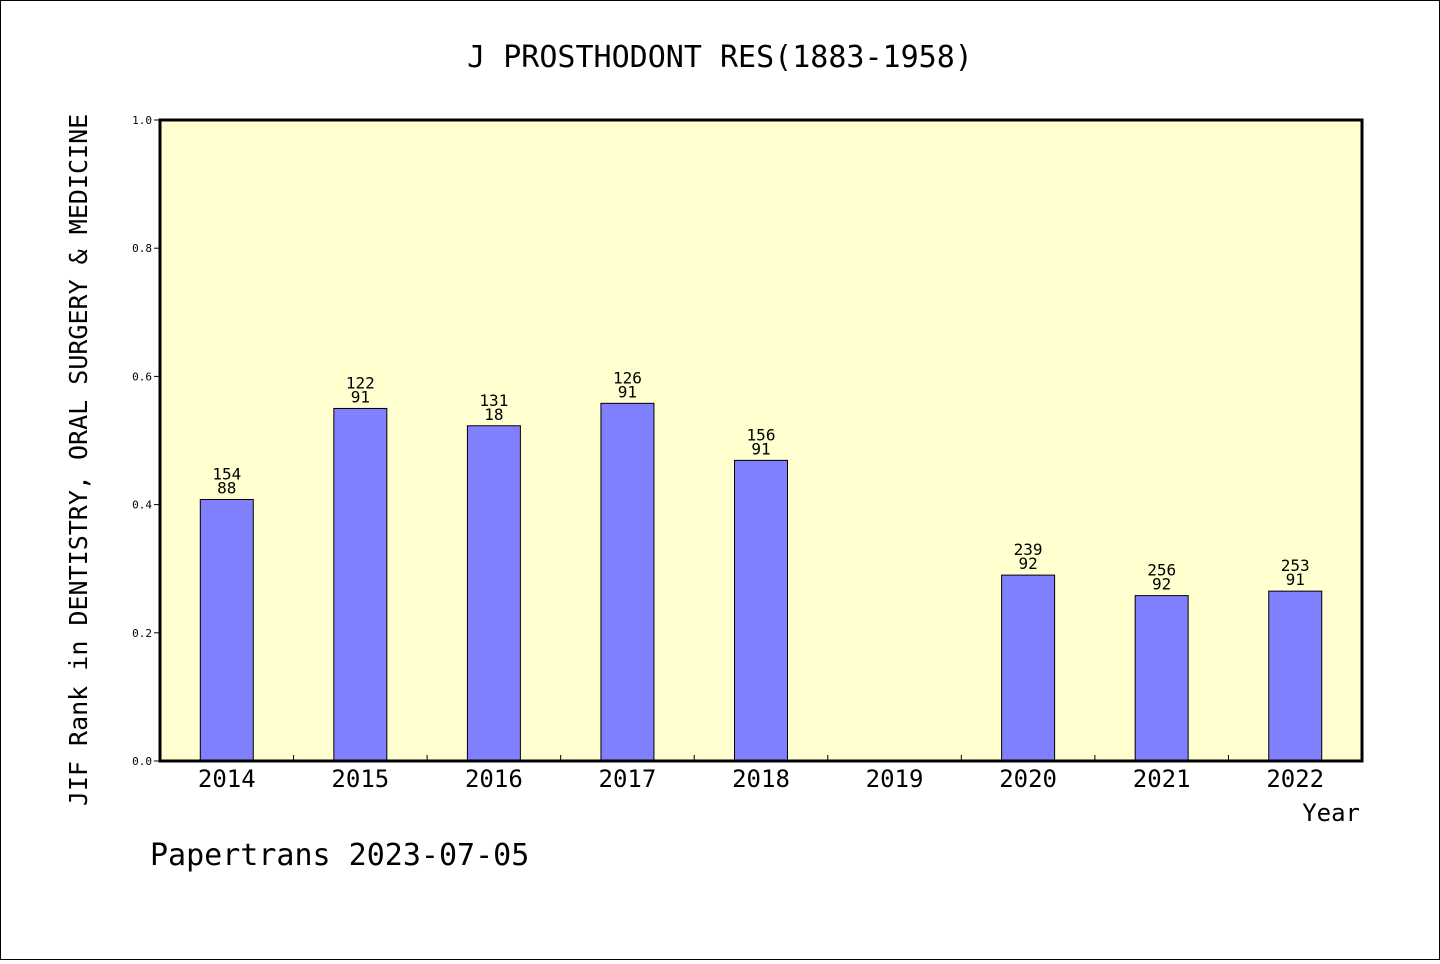 This screenshot has height=964, width=1440. Describe the element at coordinates (360, 779) in the screenshot. I see `x-tick-label: 2015` at that location.